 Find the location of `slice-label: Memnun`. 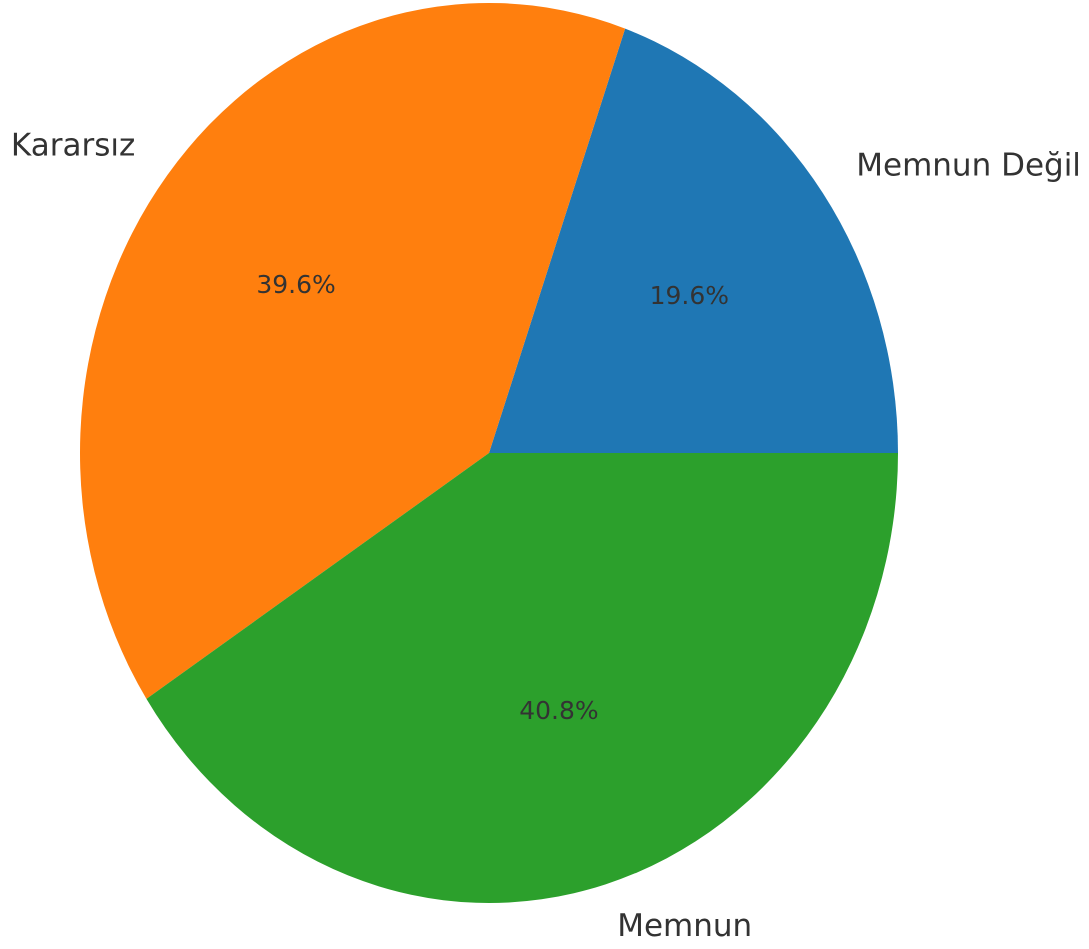

slice-label: Memnun is located at coordinates (684, 926).